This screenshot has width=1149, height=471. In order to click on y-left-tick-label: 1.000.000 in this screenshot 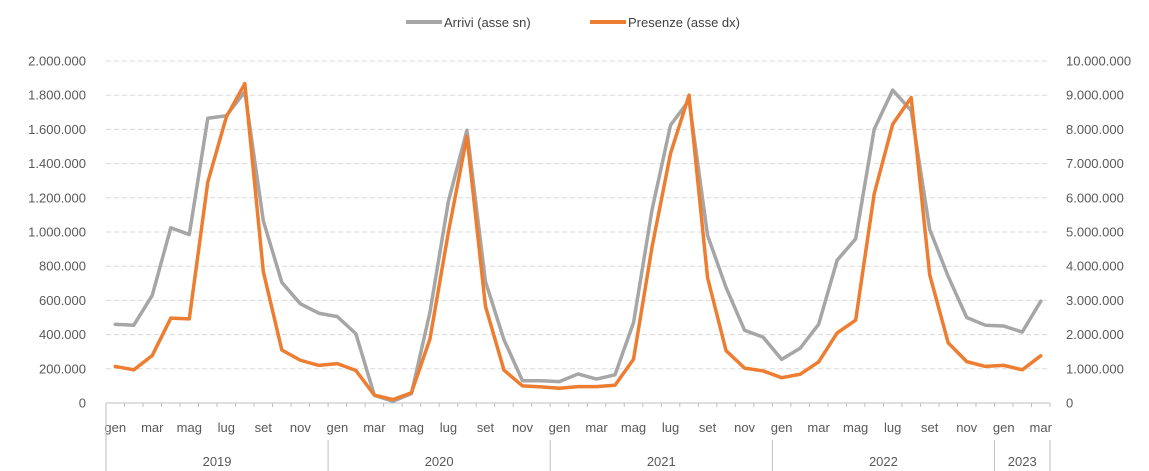, I will do `click(57, 232)`.